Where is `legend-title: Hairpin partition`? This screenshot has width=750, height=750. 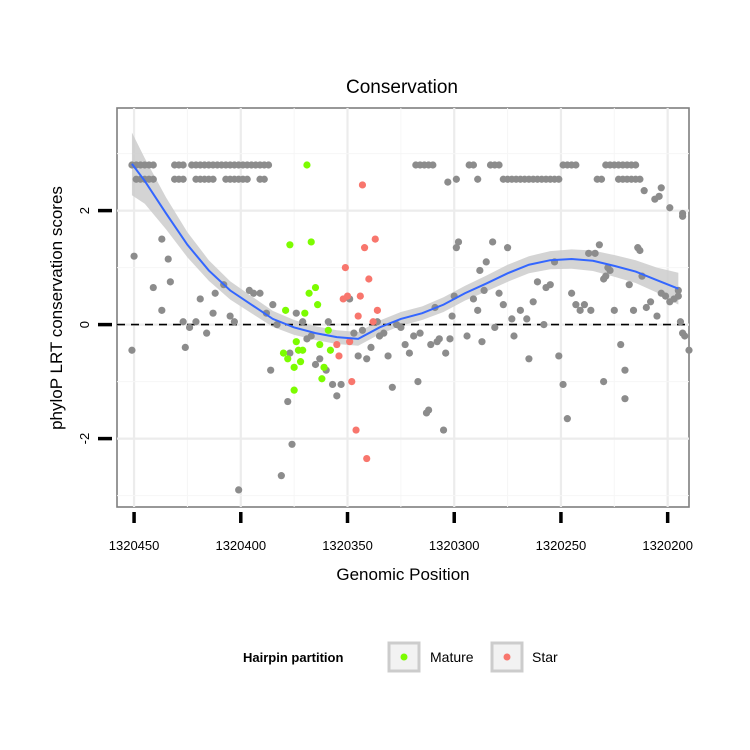
legend-title: Hairpin partition is located at coordinates (293, 657).